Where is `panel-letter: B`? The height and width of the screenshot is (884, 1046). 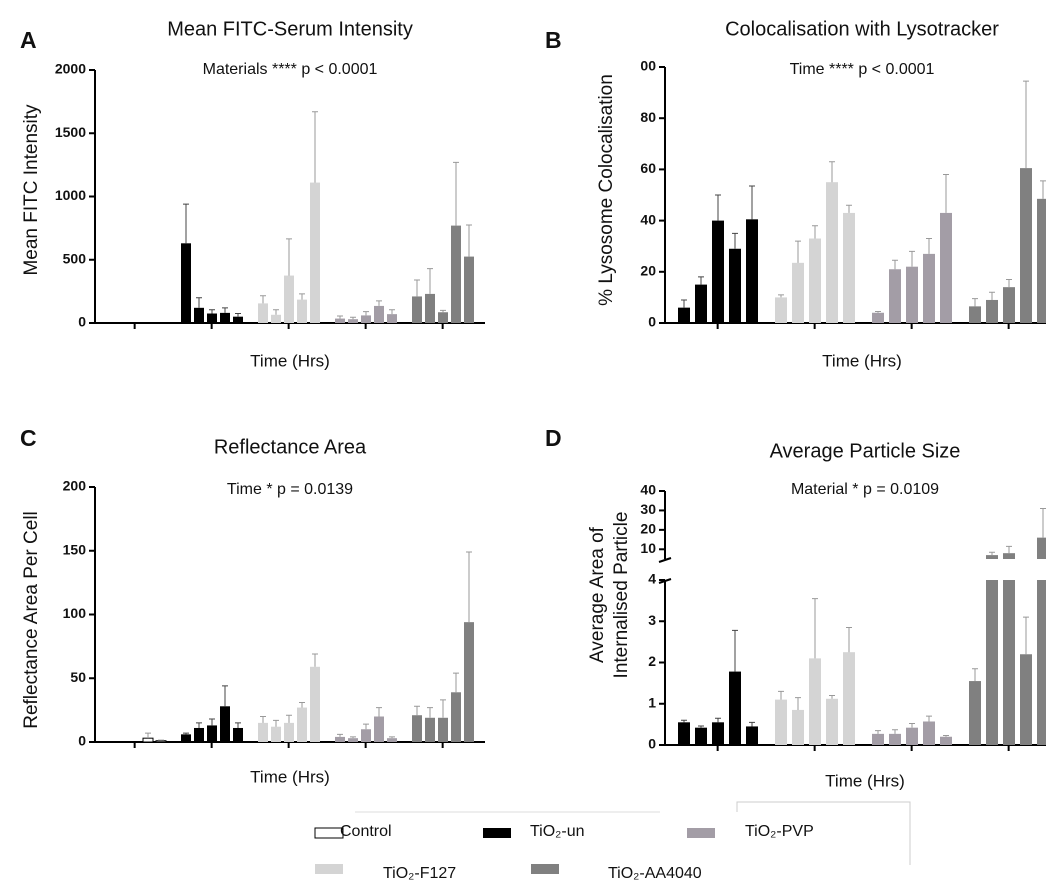 panel-letter: B is located at coordinates (553, 40).